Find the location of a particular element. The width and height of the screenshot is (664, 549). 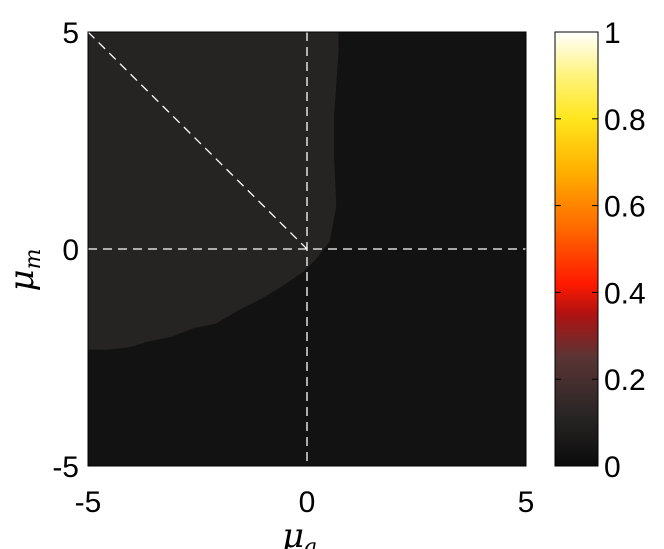

colorbar: 0 0.2 0.4 0.6 0.8 1 is located at coordinates (600, 250).